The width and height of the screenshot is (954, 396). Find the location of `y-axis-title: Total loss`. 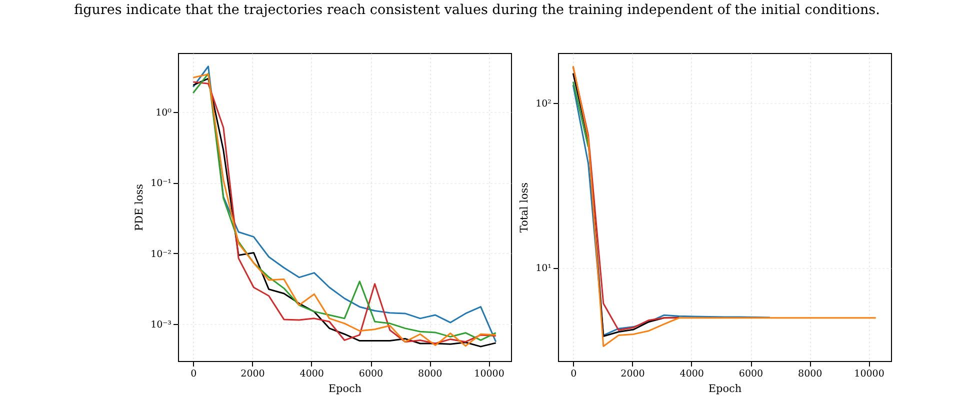

y-axis-title: Total loss is located at coordinates (524, 207).